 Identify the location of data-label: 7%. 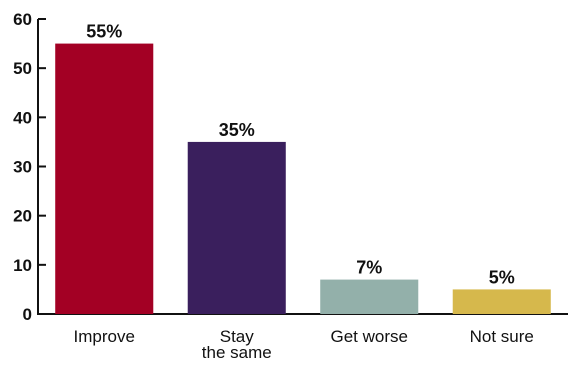
(369, 268).